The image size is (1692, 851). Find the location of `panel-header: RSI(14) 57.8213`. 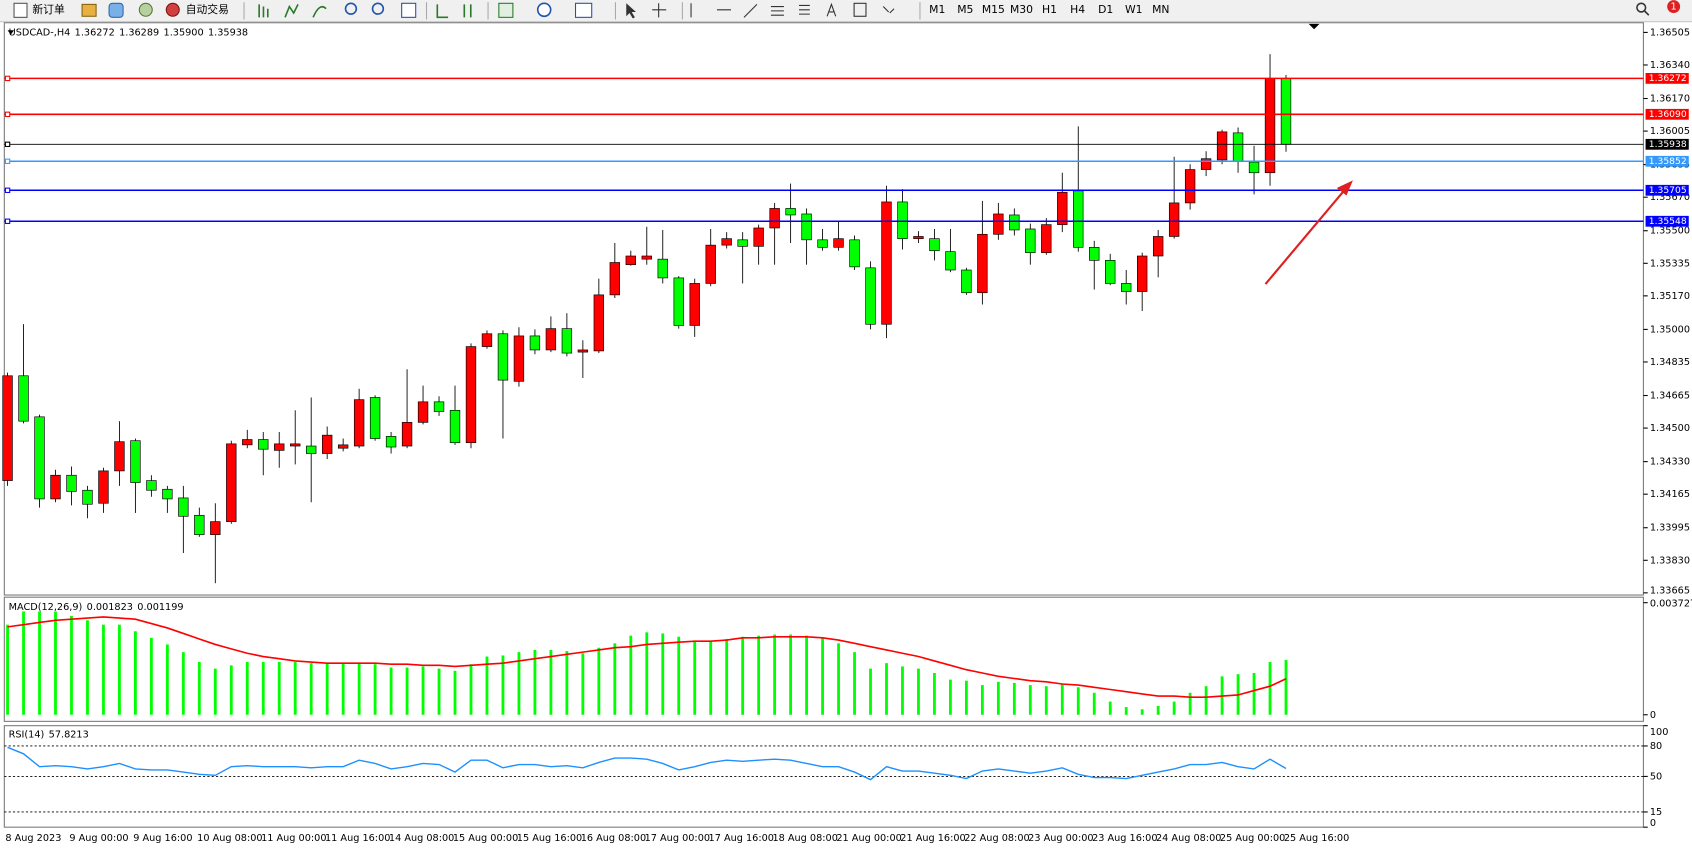

panel-header: RSI(14) 57.8213 is located at coordinates (49, 734).